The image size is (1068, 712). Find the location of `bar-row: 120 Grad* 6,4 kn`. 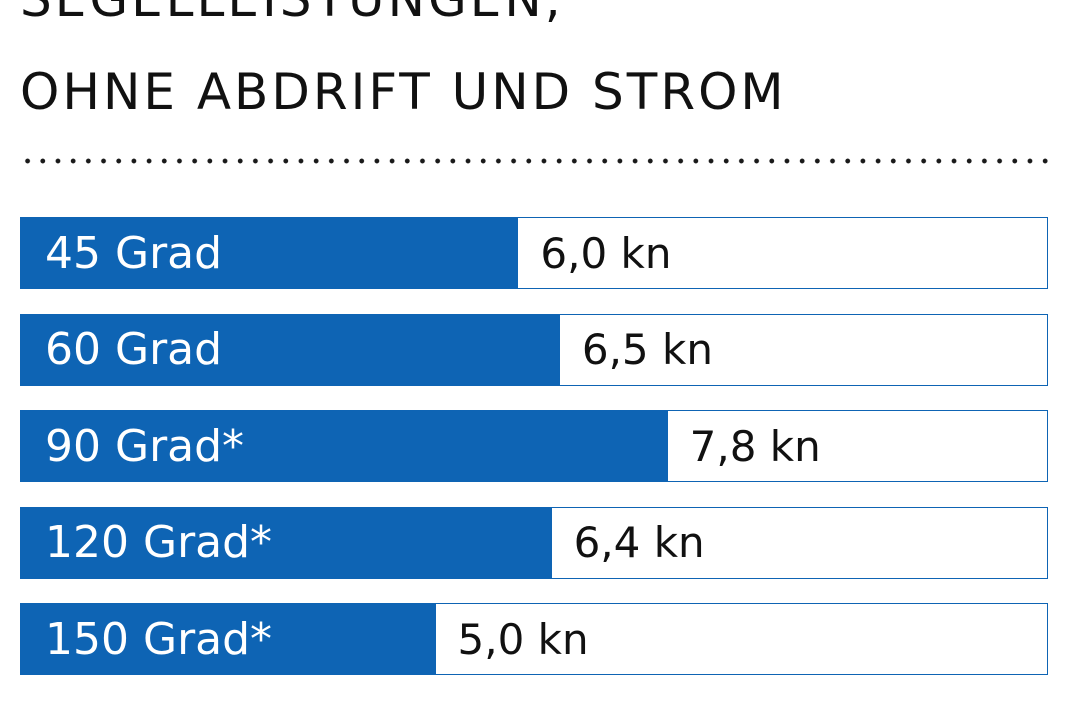

bar-row: 120 Grad* 6,4 kn is located at coordinates (534, 542).